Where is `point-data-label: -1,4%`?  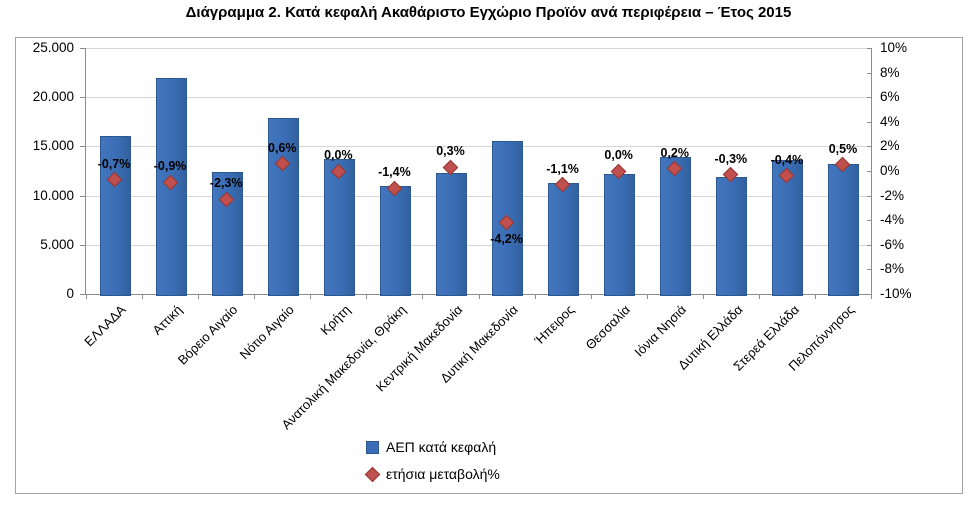
point-data-label: -1,4% is located at coordinates (394, 172).